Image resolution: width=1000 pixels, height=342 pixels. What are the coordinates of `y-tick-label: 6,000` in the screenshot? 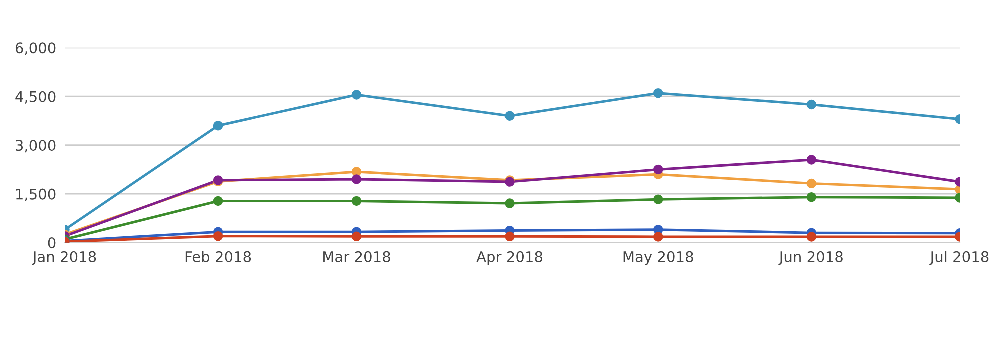 It's located at (36, 49).